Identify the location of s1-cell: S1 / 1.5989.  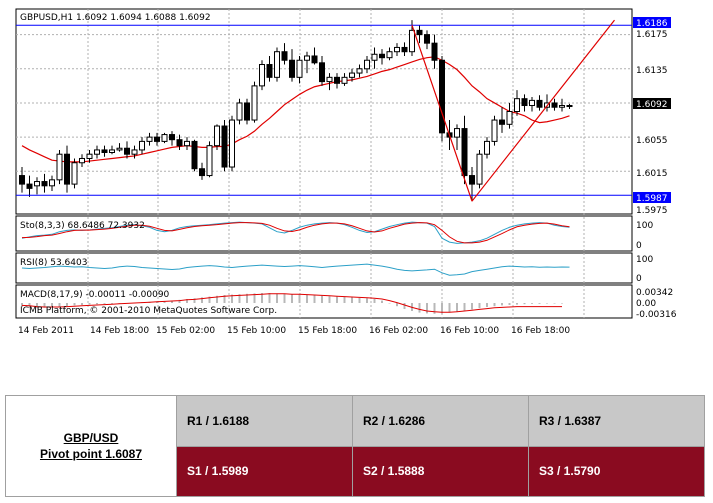
(264, 471).